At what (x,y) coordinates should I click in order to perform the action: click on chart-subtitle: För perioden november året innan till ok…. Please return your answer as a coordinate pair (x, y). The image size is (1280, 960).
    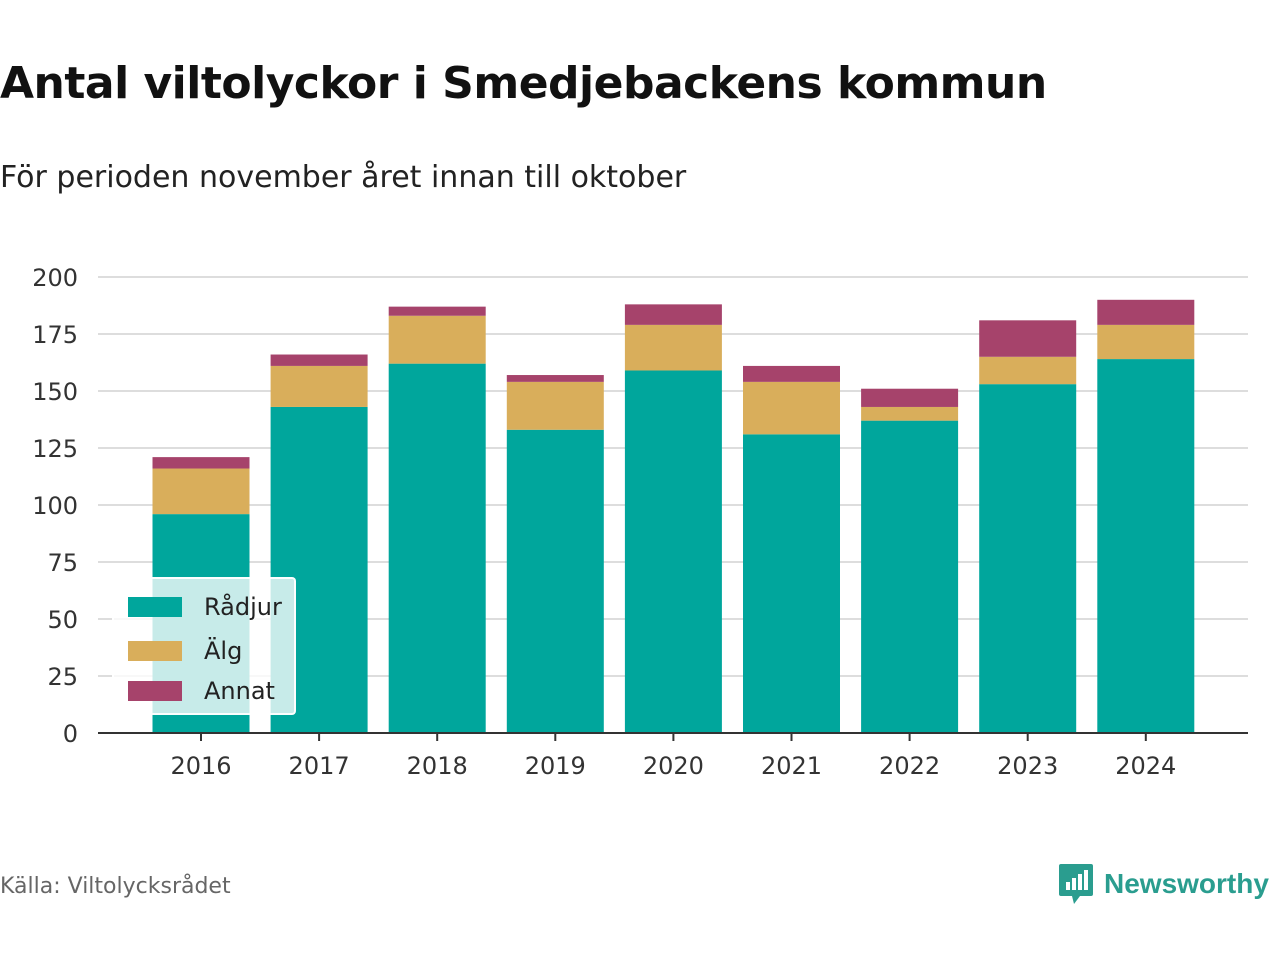
    Looking at the image, I should click on (343, 177).